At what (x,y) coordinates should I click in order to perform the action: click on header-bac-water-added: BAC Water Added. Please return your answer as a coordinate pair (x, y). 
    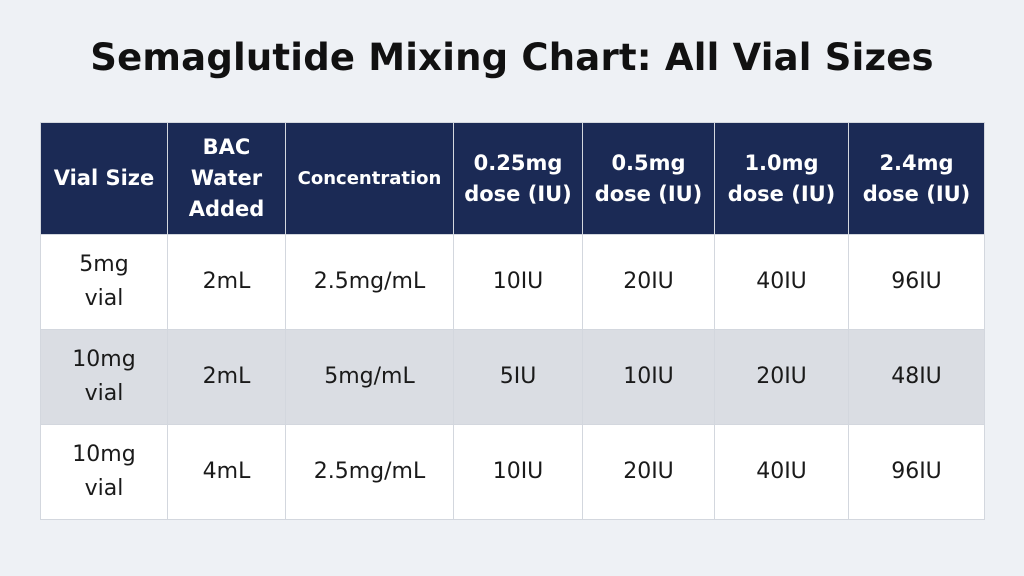
    Looking at the image, I should click on (226, 178).